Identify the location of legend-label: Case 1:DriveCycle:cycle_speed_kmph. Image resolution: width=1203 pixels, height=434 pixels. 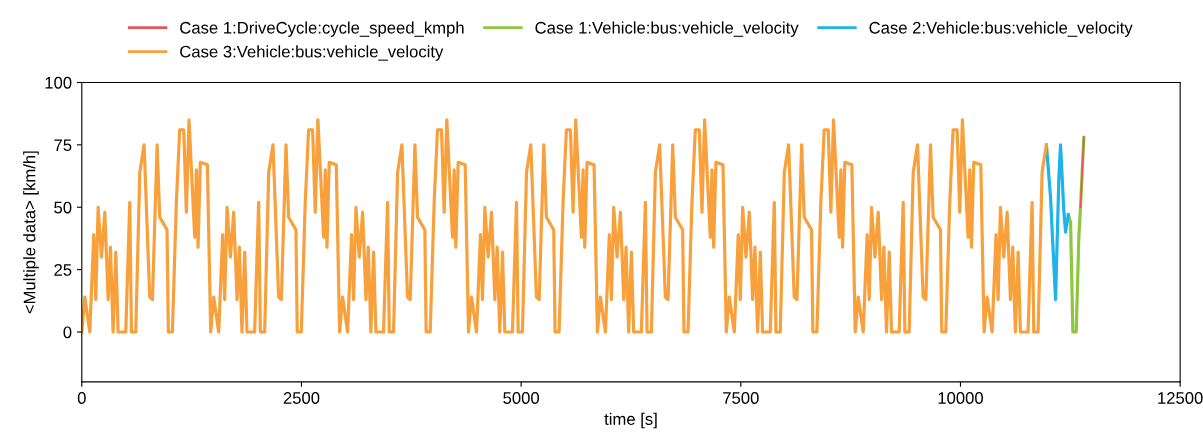
(322, 29).